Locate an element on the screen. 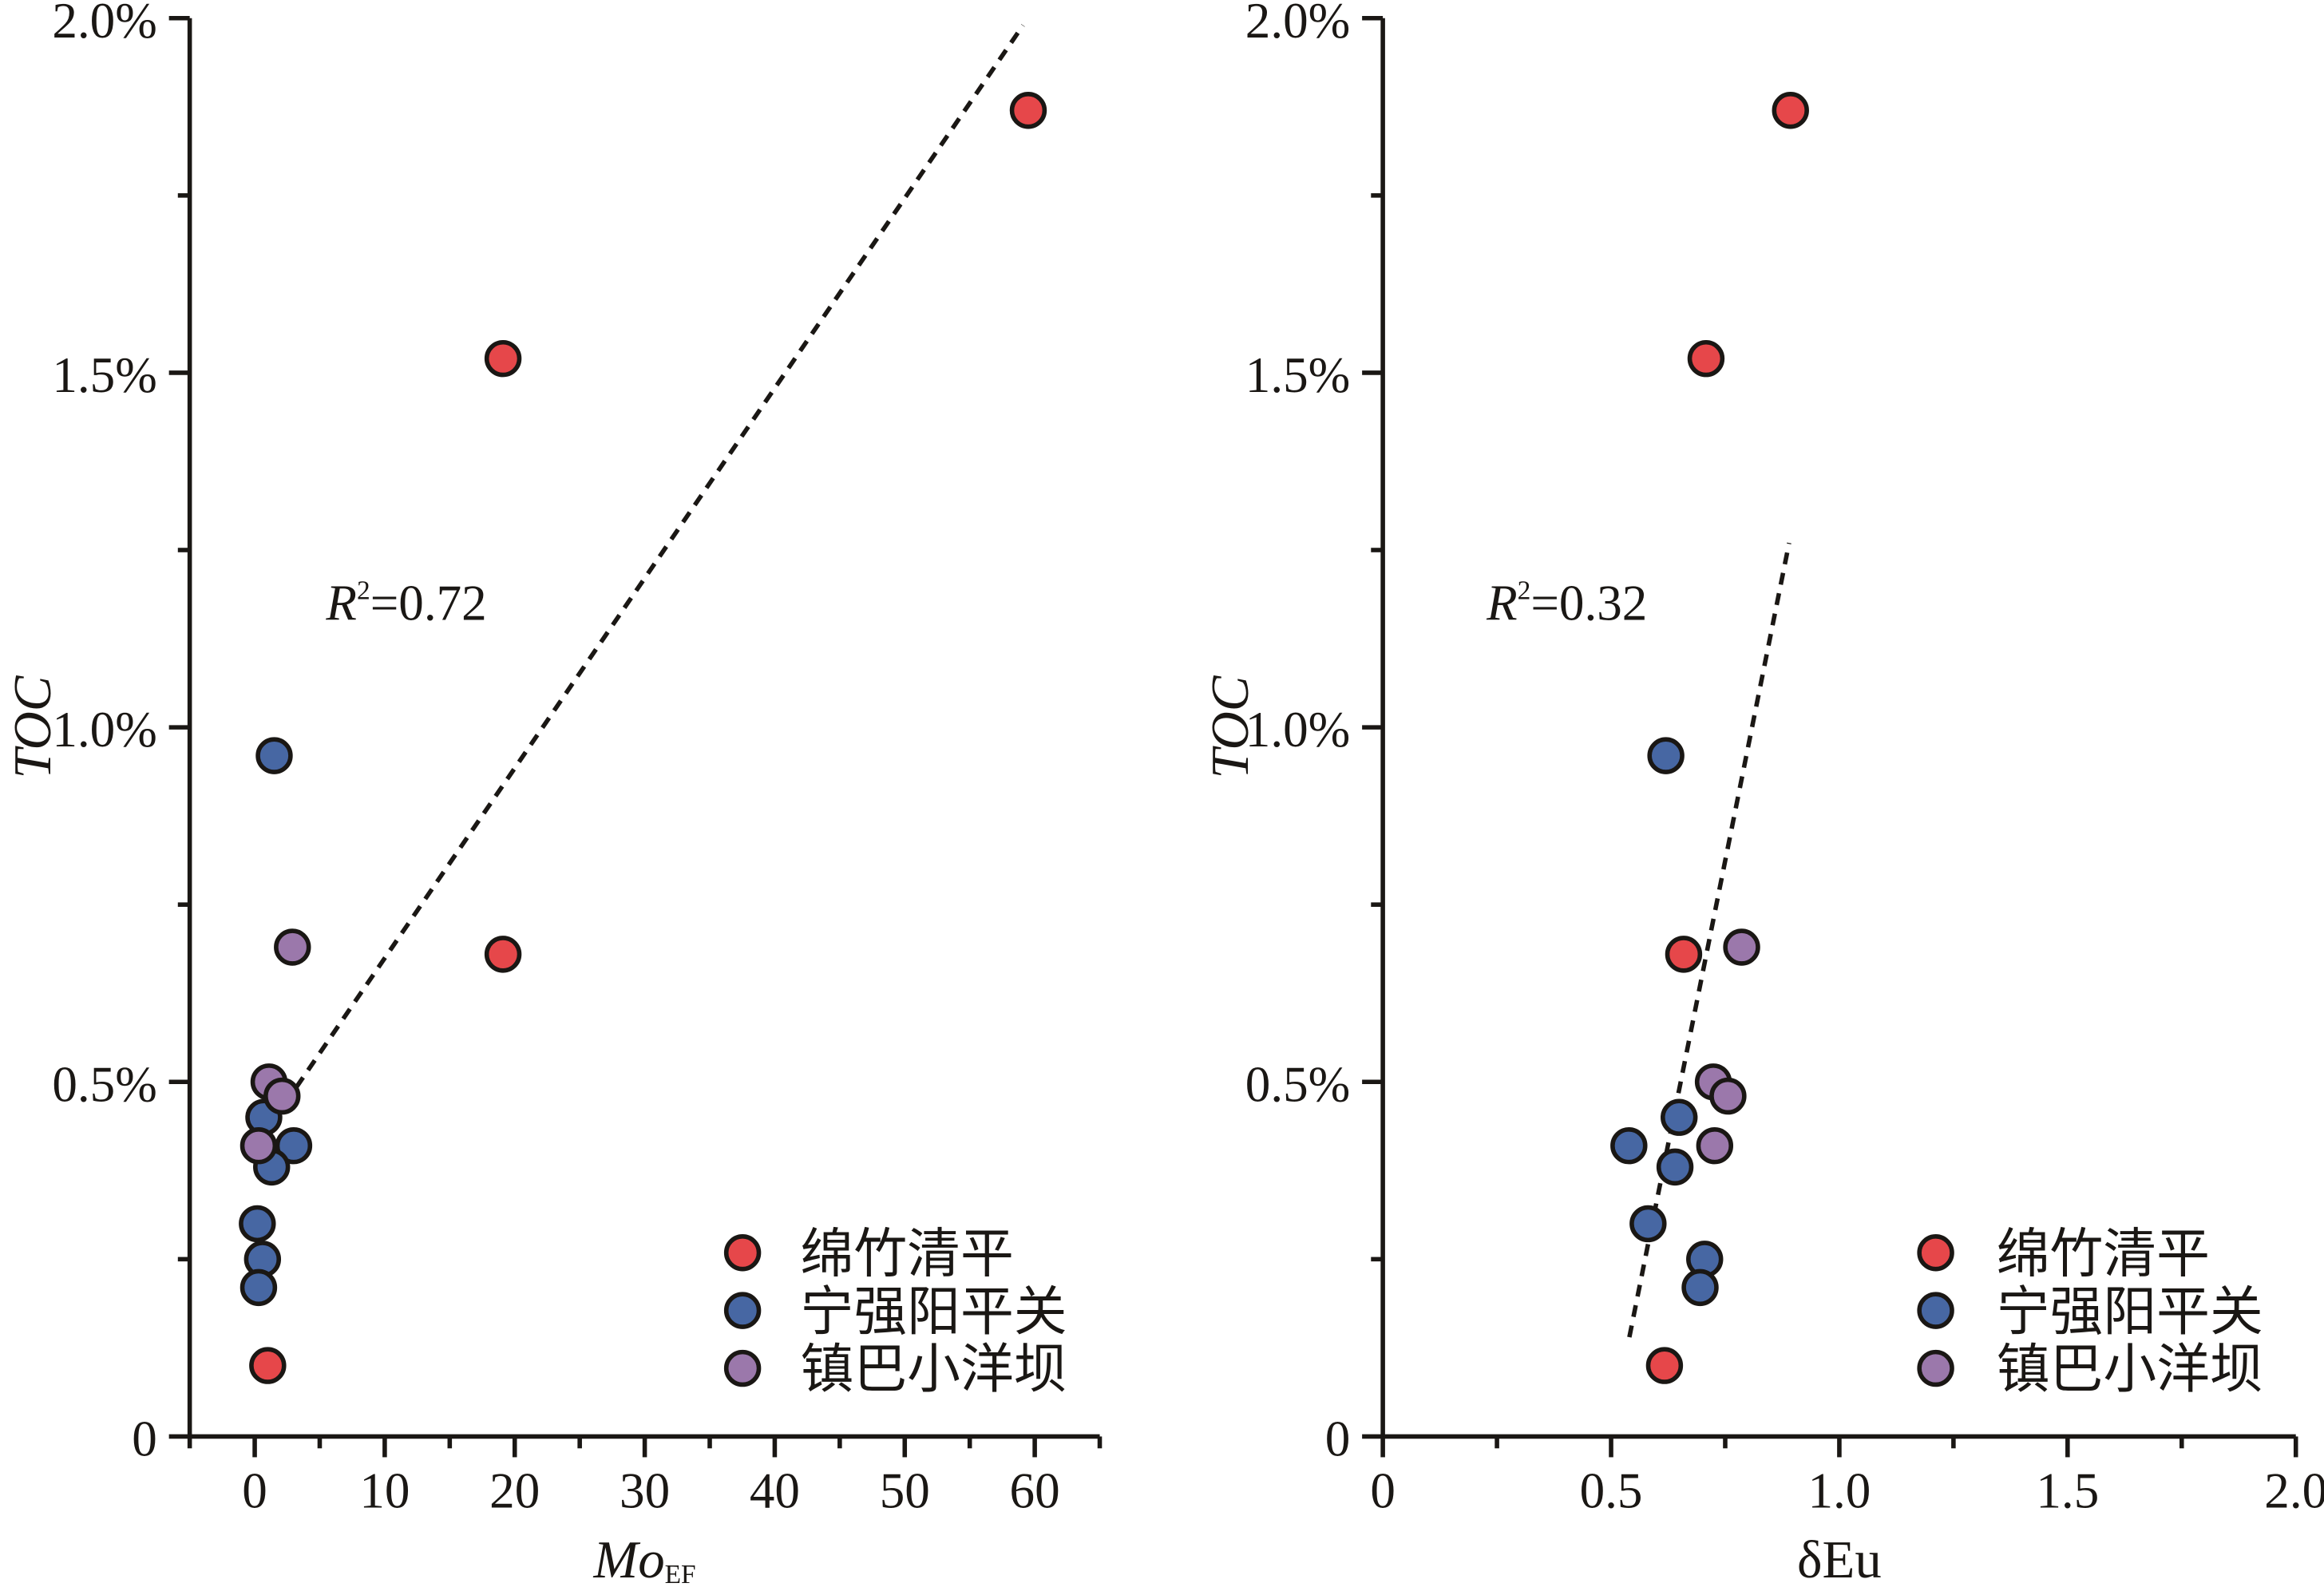  x-tick-label: 60 is located at coordinates (1035, 1491).